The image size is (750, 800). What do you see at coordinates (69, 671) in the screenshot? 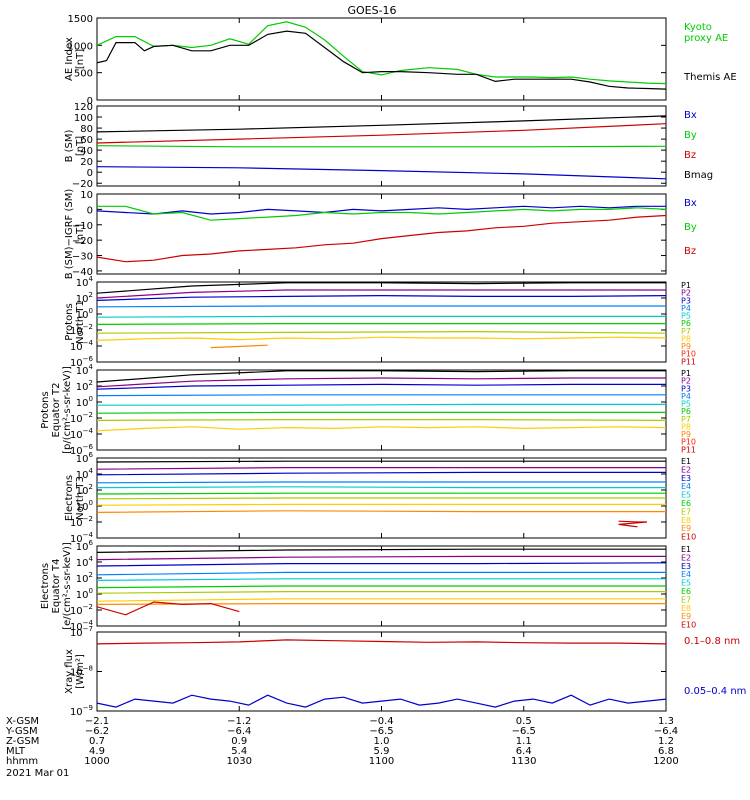
I see `y-axis-label-line: Xray flux` at bounding box center [69, 671].